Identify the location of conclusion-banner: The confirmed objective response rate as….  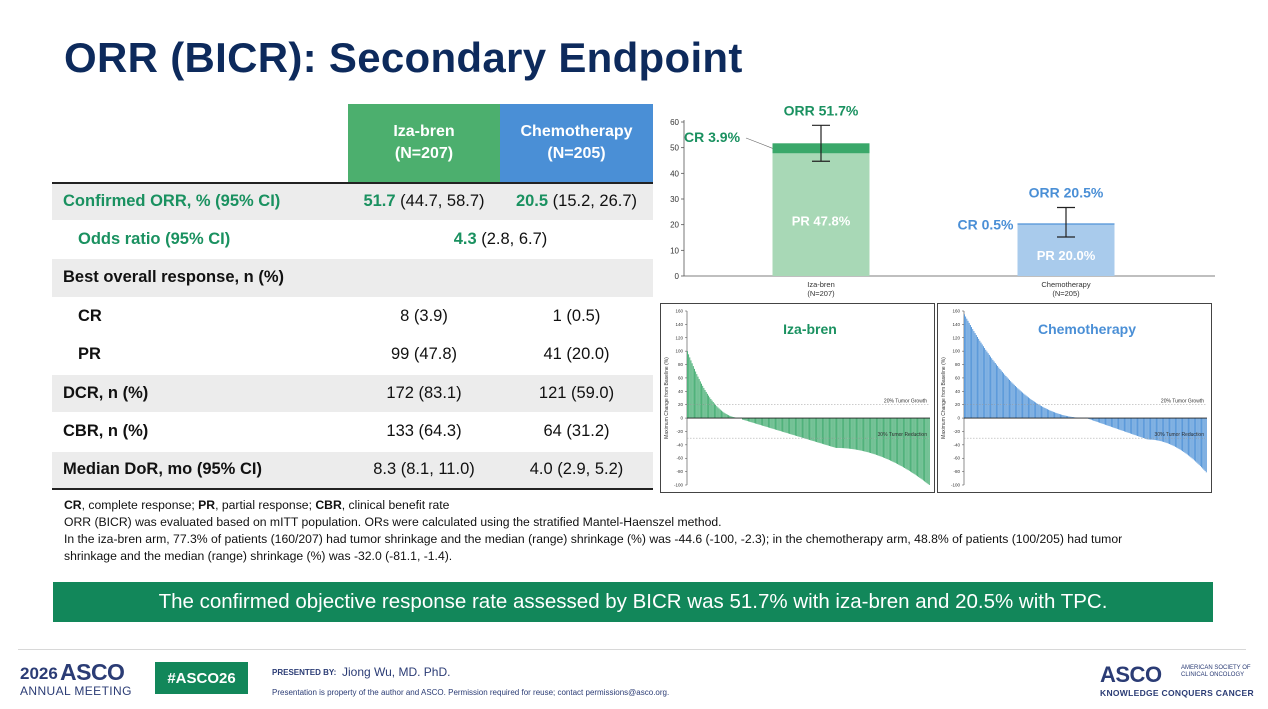
(633, 602).